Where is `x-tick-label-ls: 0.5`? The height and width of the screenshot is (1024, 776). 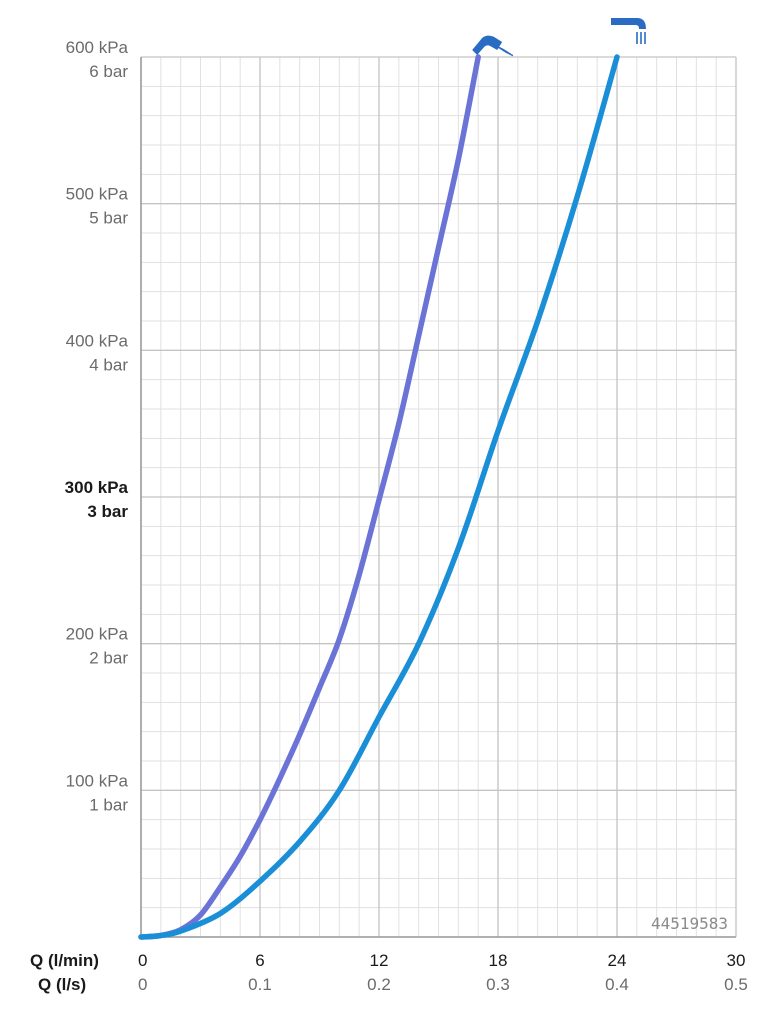
x-tick-label-ls: 0.5 is located at coordinates (736, 984).